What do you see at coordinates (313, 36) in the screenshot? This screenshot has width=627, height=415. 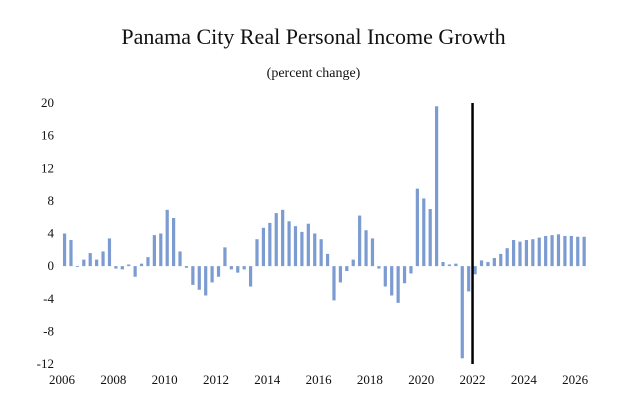 I see `chart-title: Panama City Real Personal Income Growth` at bounding box center [313, 36].